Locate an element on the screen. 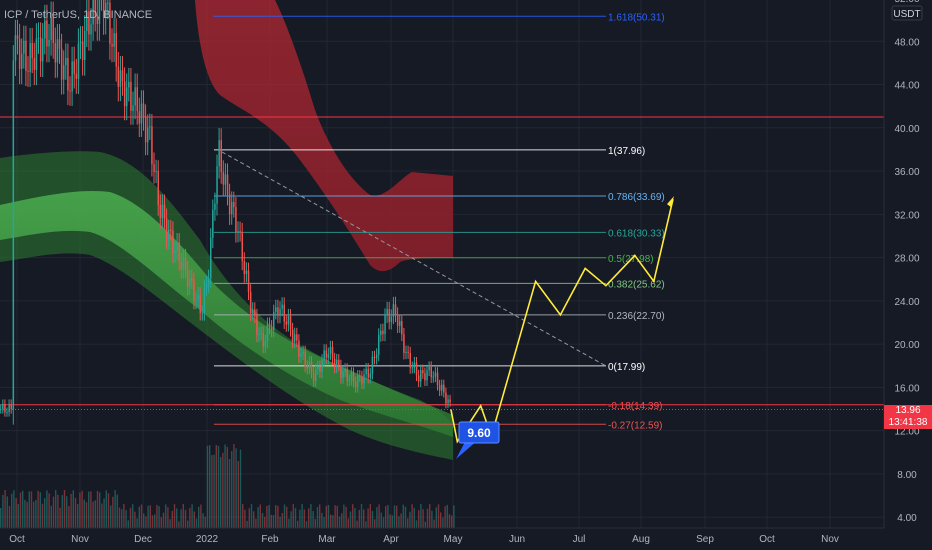 The height and width of the screenshot is (550, 932). price-tick-label: 4.00 is located at coordinates (907, 518).